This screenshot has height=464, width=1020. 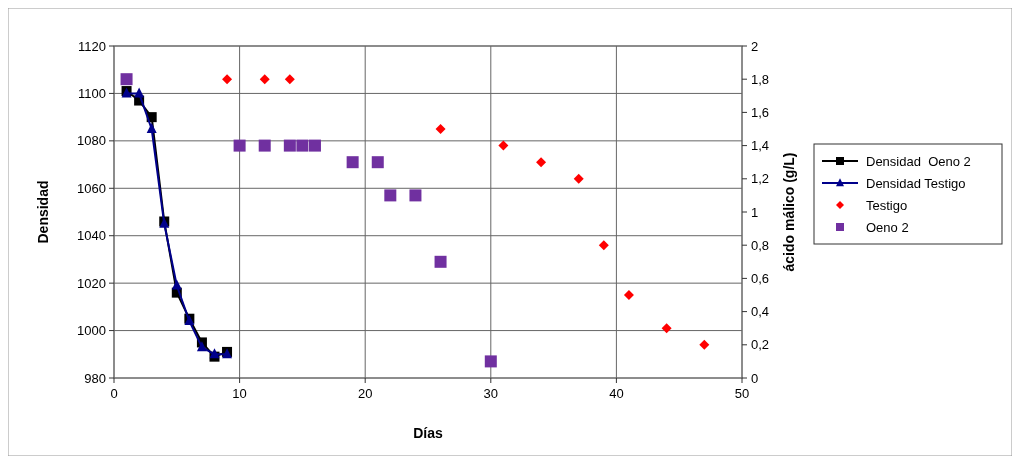 I want to click on y2-tick-label: 1,6, so click(x=760, y=112).